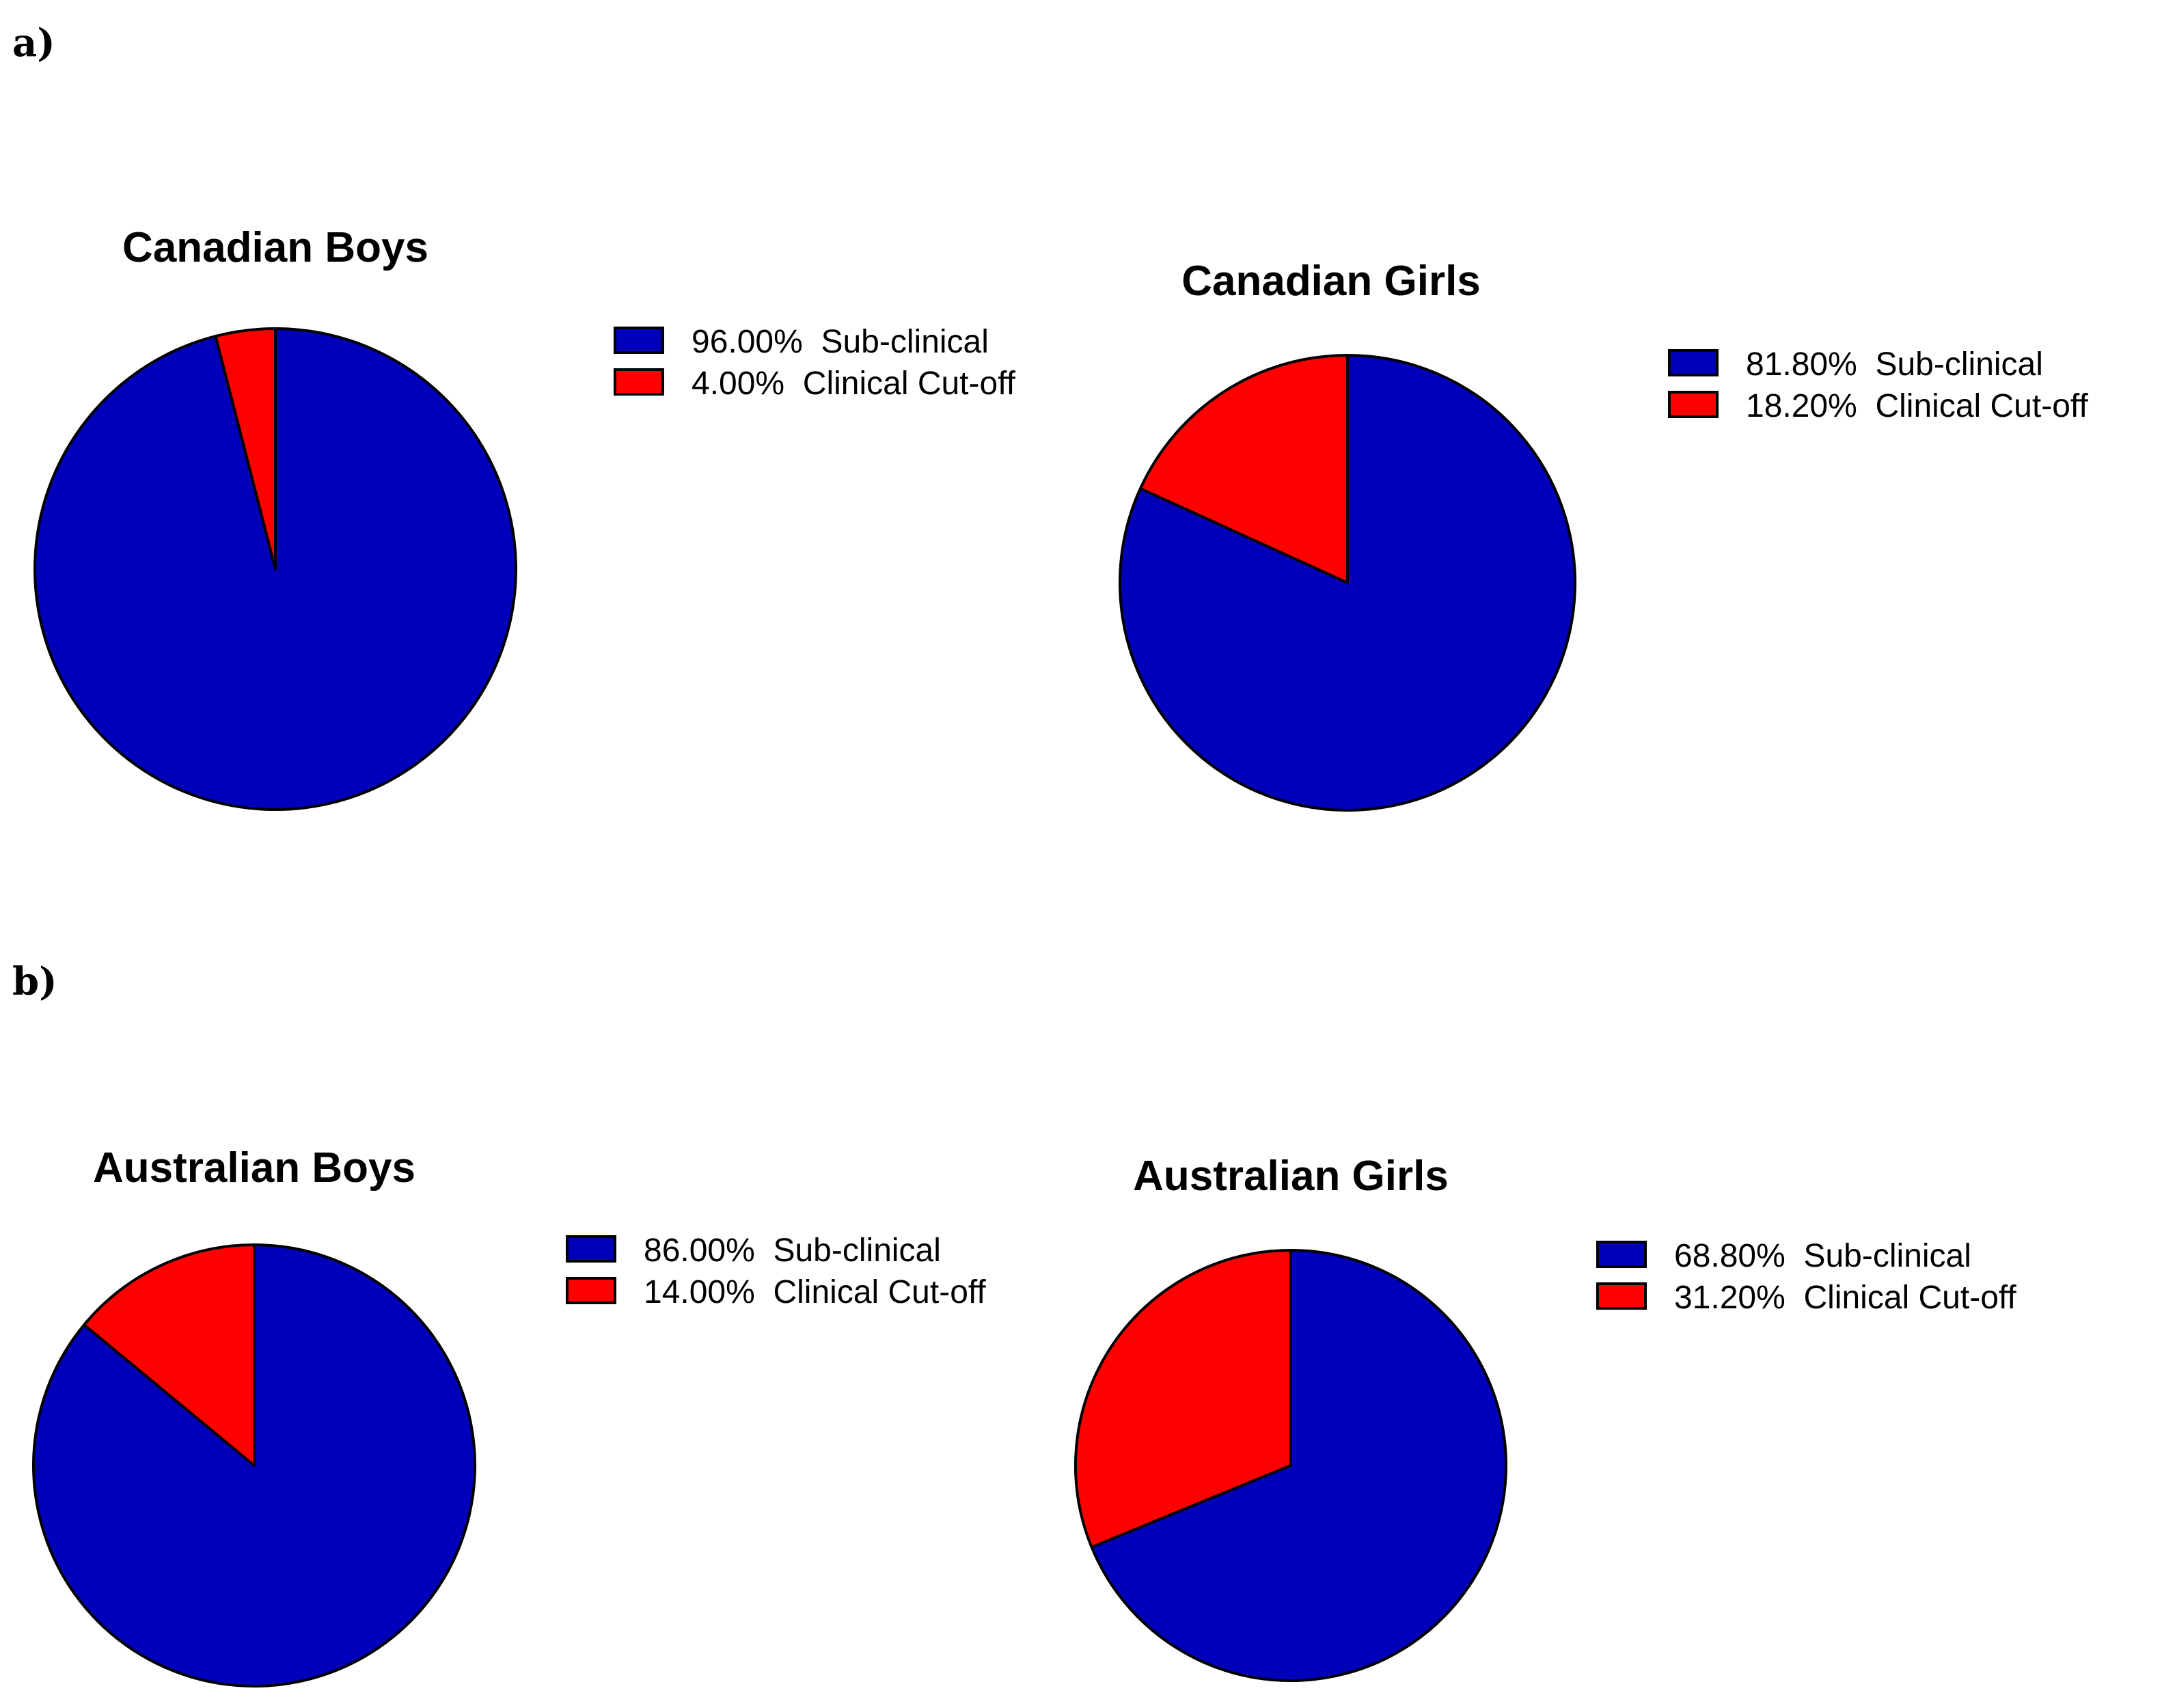 Image resolution: width=2162 pixels, height=1708 pixels. Describe the element at coordinates (34, 982) in the screenshot. I see `panel-label-b: b)` at that location.